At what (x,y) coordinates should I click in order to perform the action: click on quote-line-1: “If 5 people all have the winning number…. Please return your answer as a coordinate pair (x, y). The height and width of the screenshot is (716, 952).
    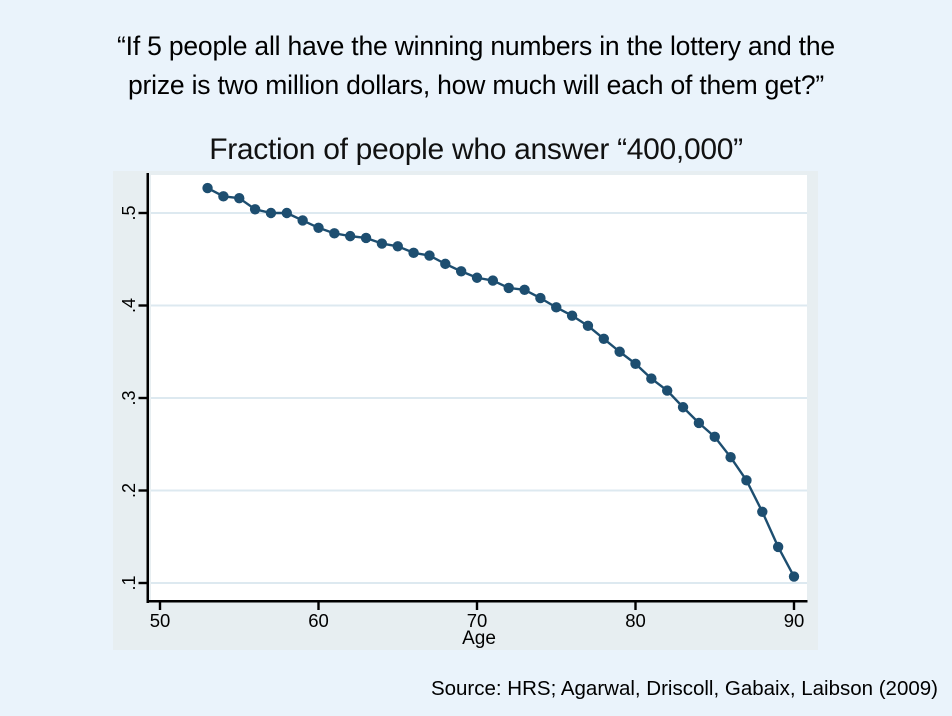
    Looking at the image, I should click on (476, 46).